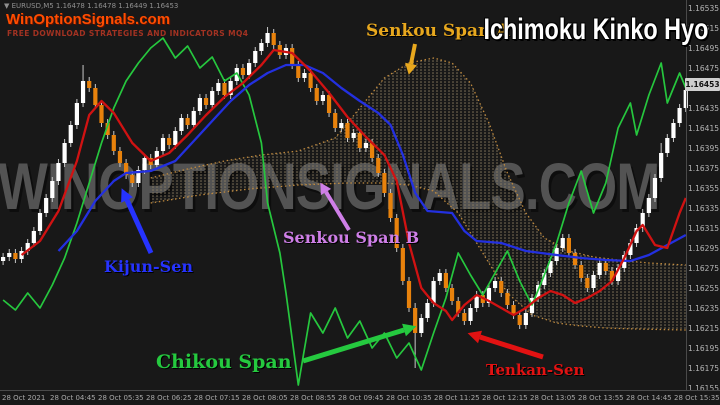  Describe the element at coordinates (121, 398) in the screenshot. I see `time-axis-label: 28 Oct 05:35` at that location.